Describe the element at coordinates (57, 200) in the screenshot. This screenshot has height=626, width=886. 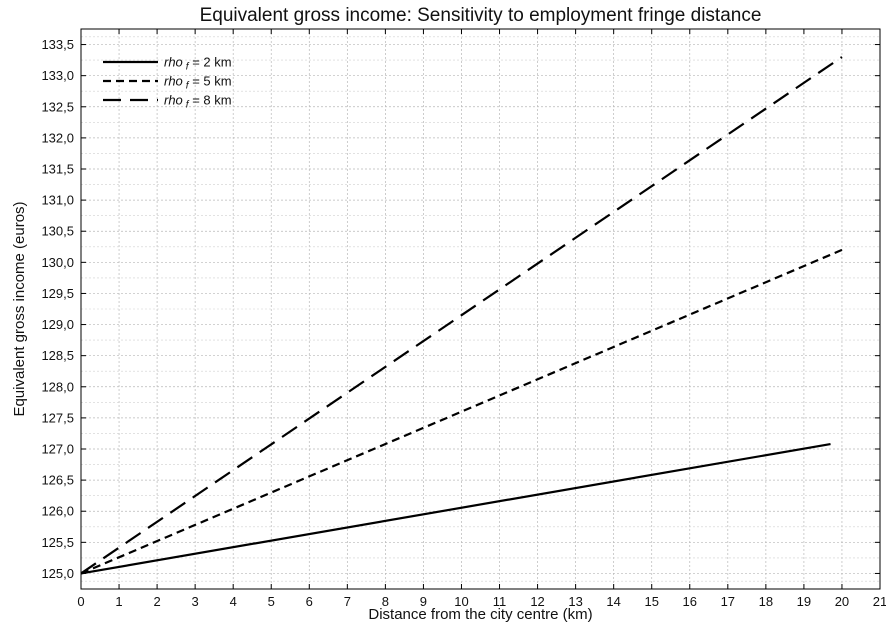
I see `y-tick-label: 131,0` at that location.